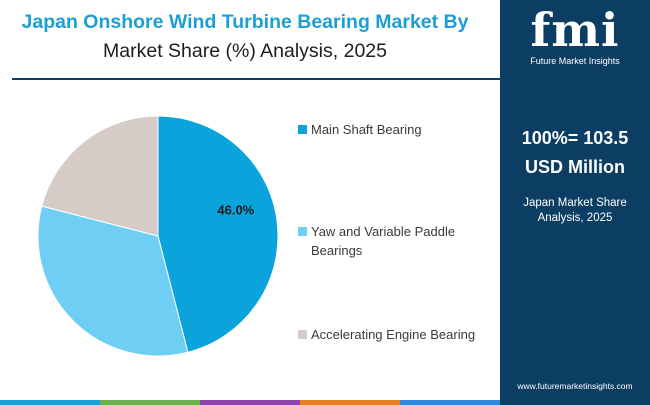  Describe the element at coordinates (575, 138) in the screenshot. I see `market-size-line-1: 100%= 103.5` at that location.